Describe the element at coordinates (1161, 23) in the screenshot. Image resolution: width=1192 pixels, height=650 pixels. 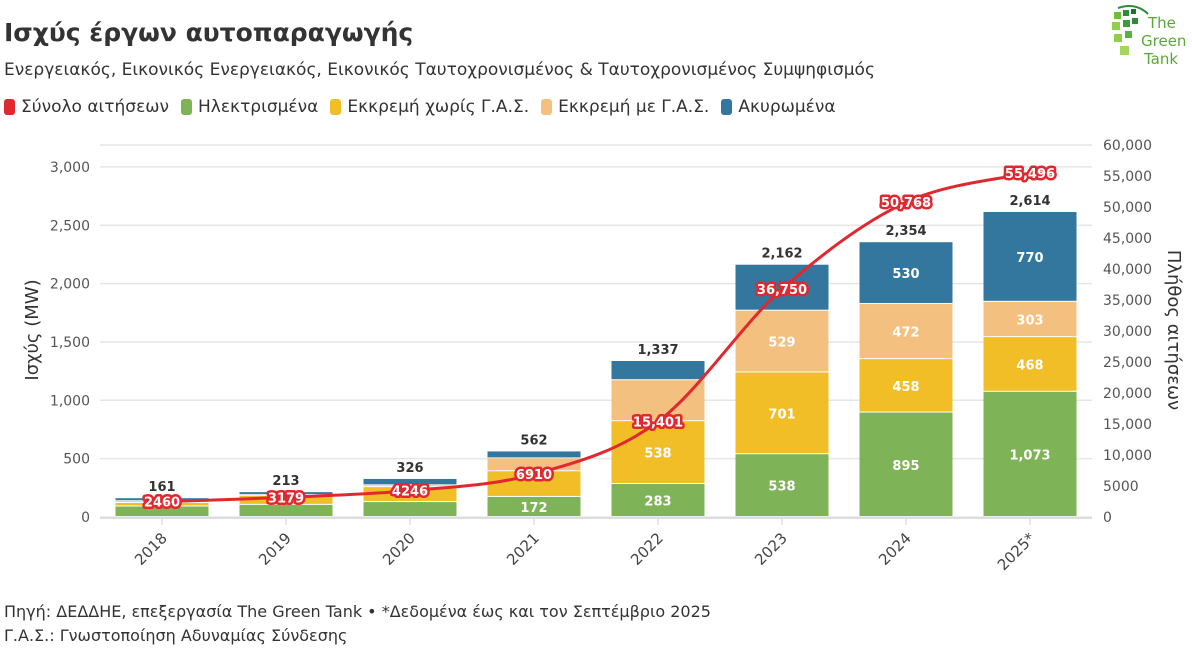
I see `svg-text: The` at that location.